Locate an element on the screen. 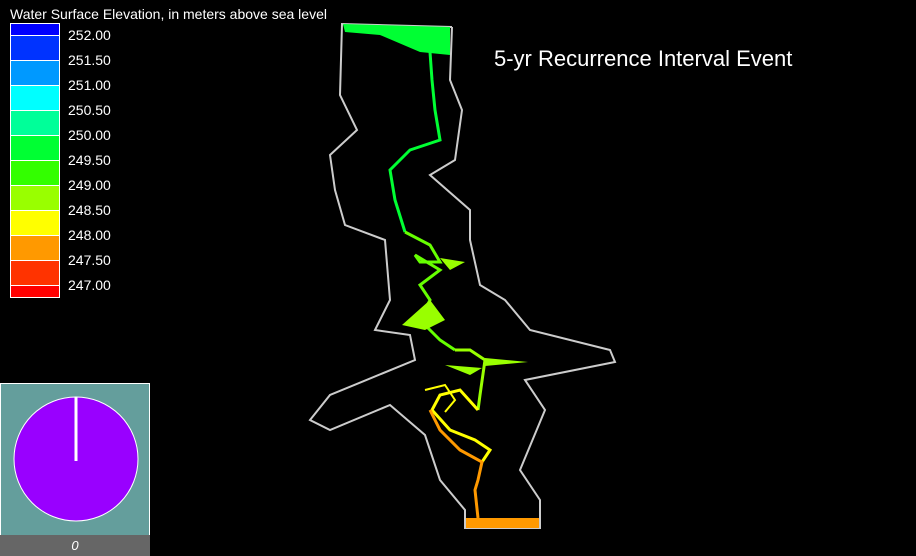  legend-label: 248.00 is located at coordinates (89, 235).